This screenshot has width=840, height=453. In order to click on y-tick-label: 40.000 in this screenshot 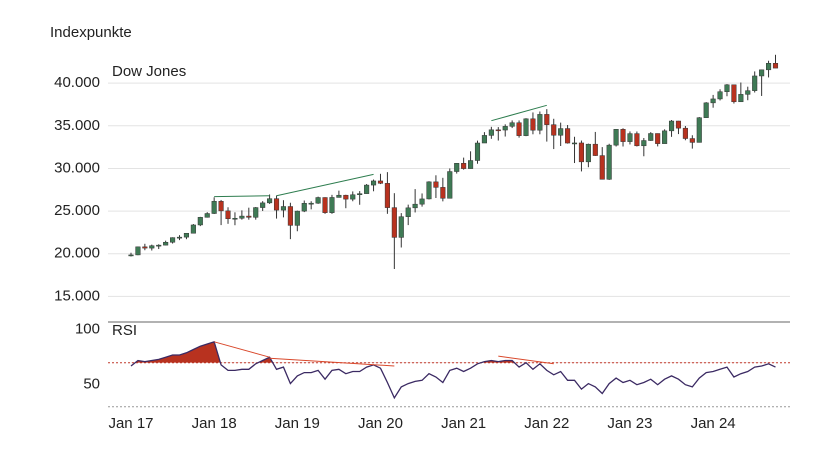, I will do `click(77, 82)`.